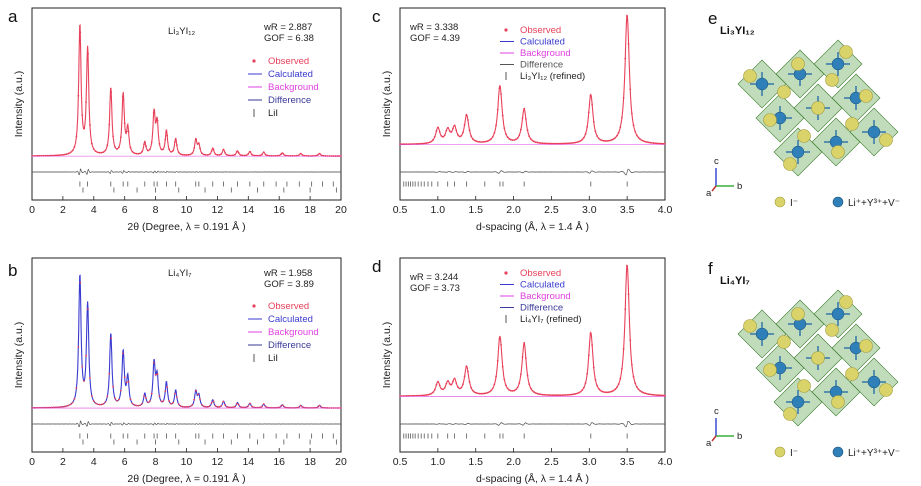 This screenshot has width=921, height=486. I want to click on legend-entry: Observed, so click(288, 61).